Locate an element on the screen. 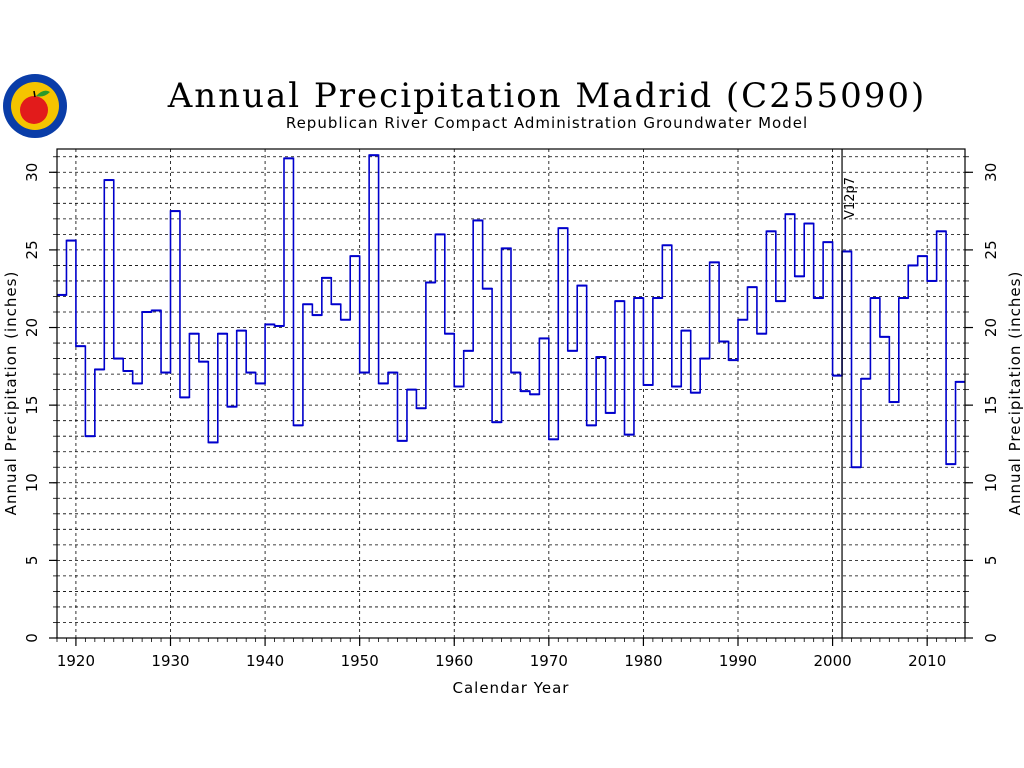 The height and width of the screenshot is (768, 1024). y-tick-label-right: 20 is located at coordinates (991, 327).